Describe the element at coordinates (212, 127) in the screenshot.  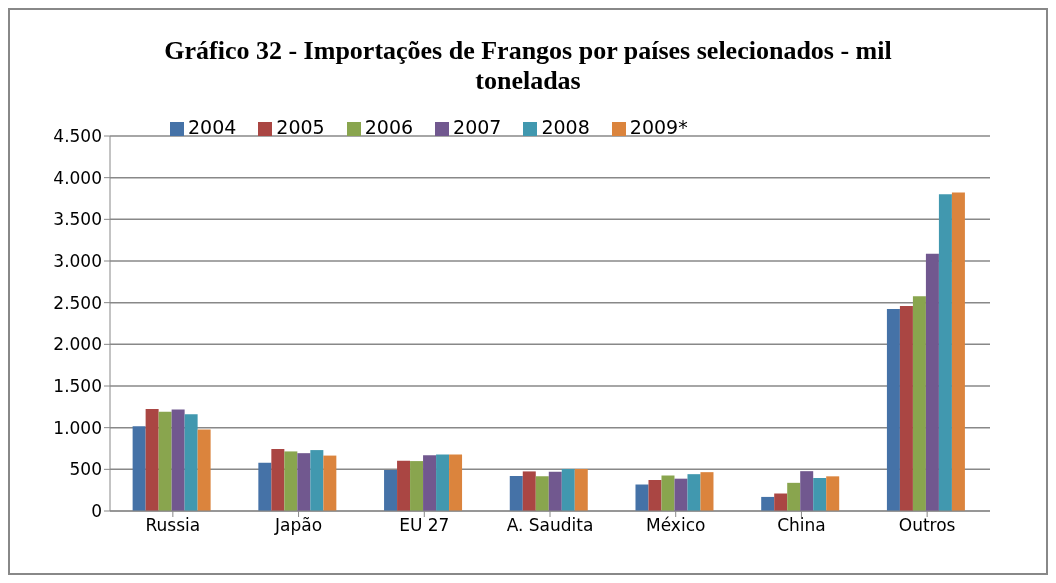
I see `legend-label: 2004` at that location.